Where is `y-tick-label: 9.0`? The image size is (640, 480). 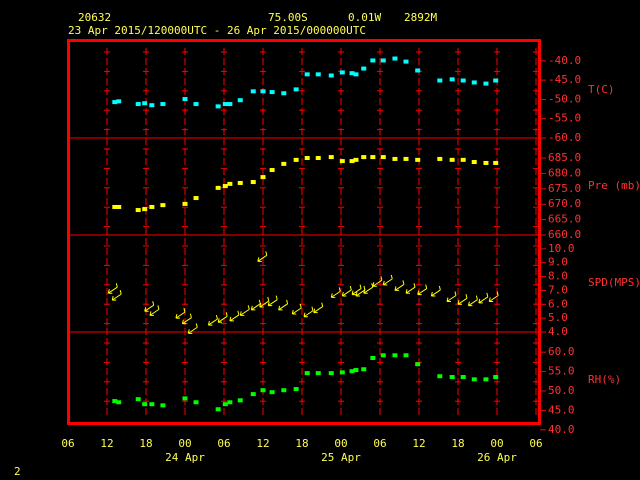
y-tick-label: 9.0 is located at coordinates (558, 262).